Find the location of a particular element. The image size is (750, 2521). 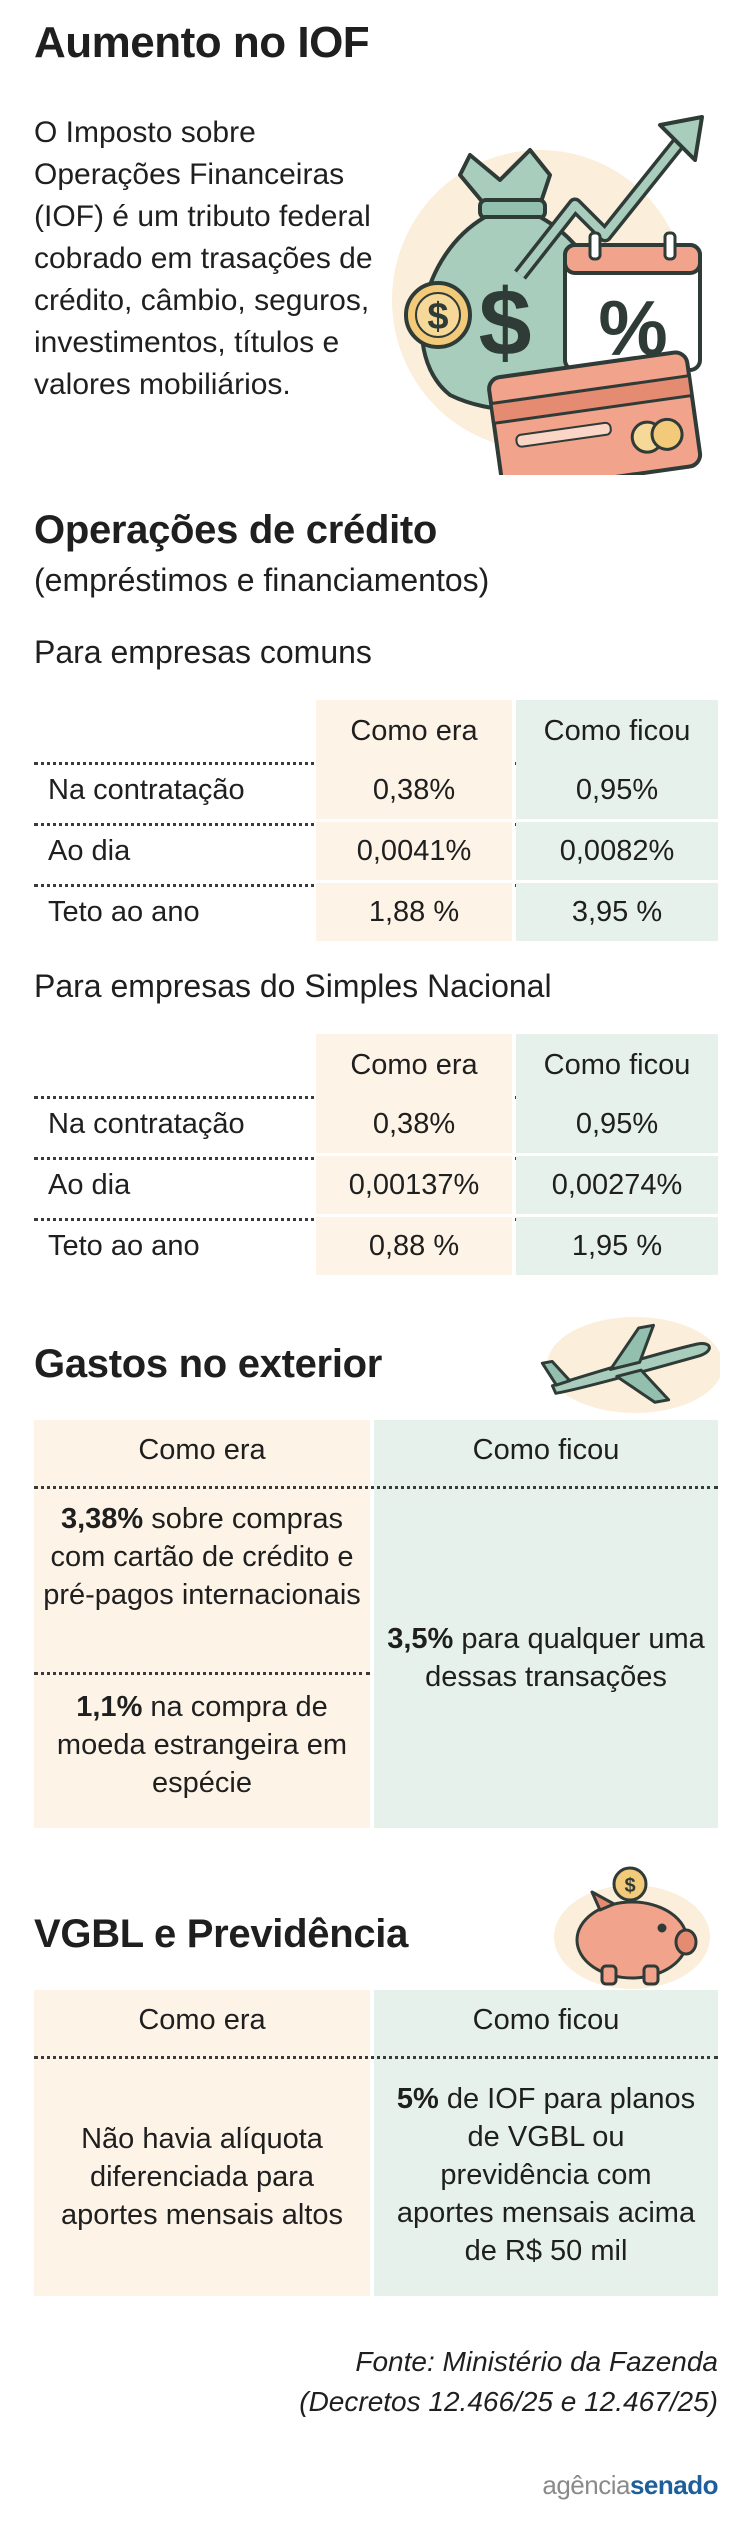

credit-heading: Operações de crédito is located at coordinates (236, 530).